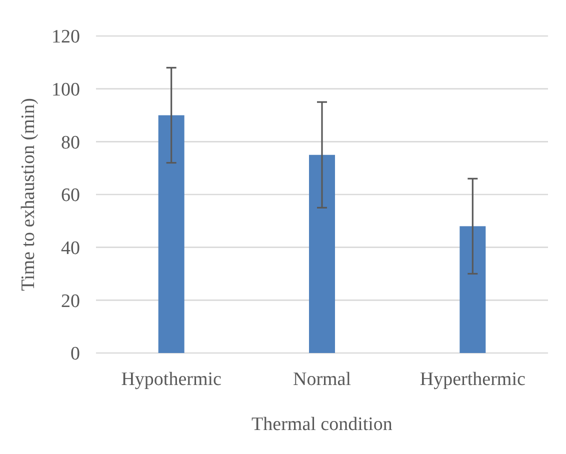 Image resolution: width=566 pixels, height=454 pixels. I want to click on y-tick-label: 120, so click(66, 37).